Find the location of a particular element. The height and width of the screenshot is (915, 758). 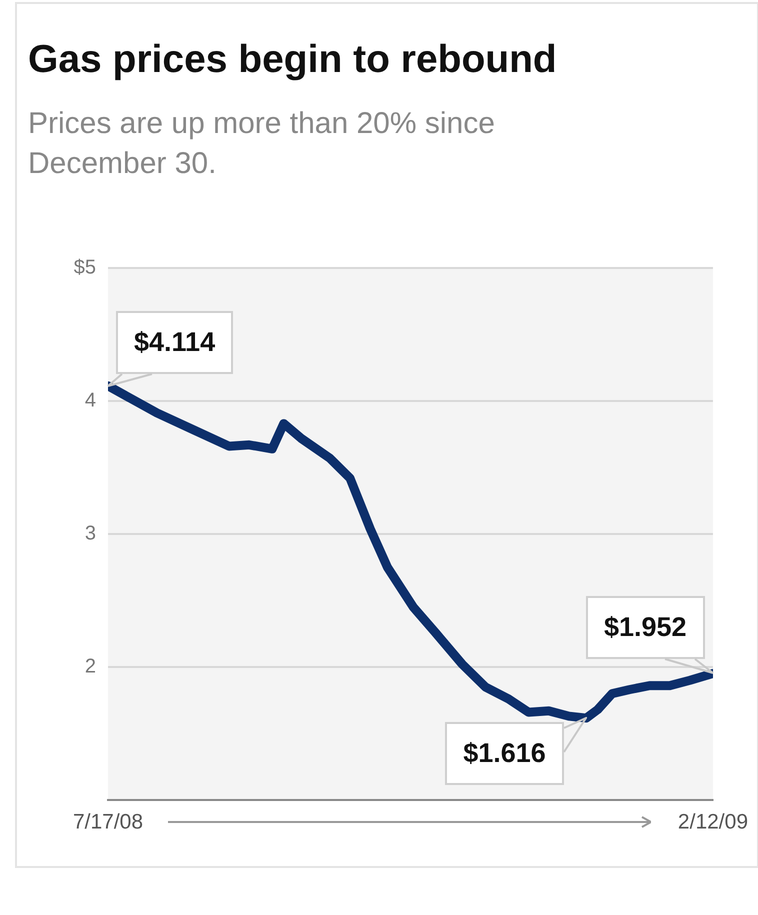

x-tick-label: 2/12/09 is located at coordinates (713, 822).